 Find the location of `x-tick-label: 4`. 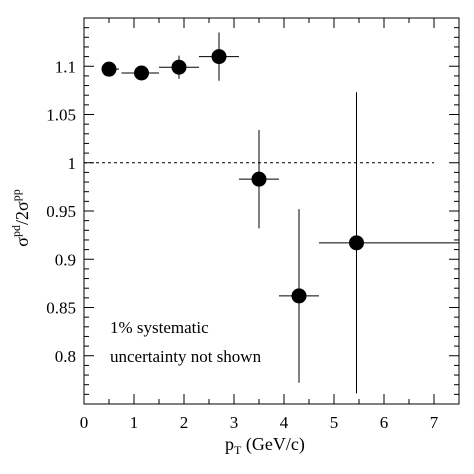

x-tick-label: 4 is located at coordinates (284, 422).